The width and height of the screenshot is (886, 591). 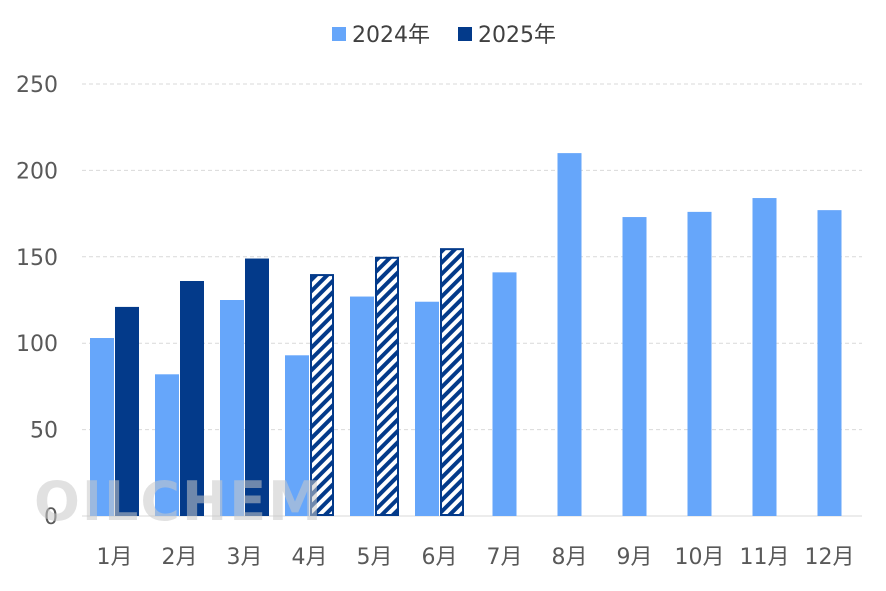 I want to click on x-tick-label: 9月, so click(x=635, y=557).